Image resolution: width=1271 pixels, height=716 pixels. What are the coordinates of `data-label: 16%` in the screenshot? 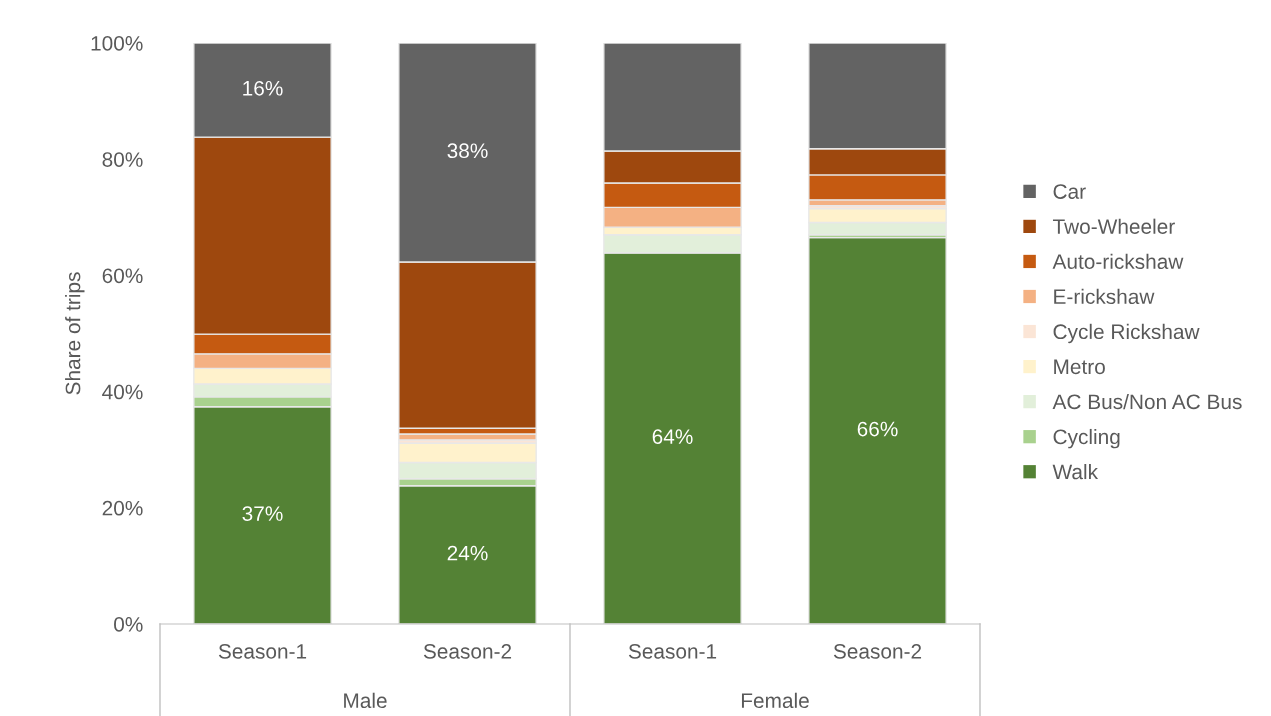 It's located at (263, 88).